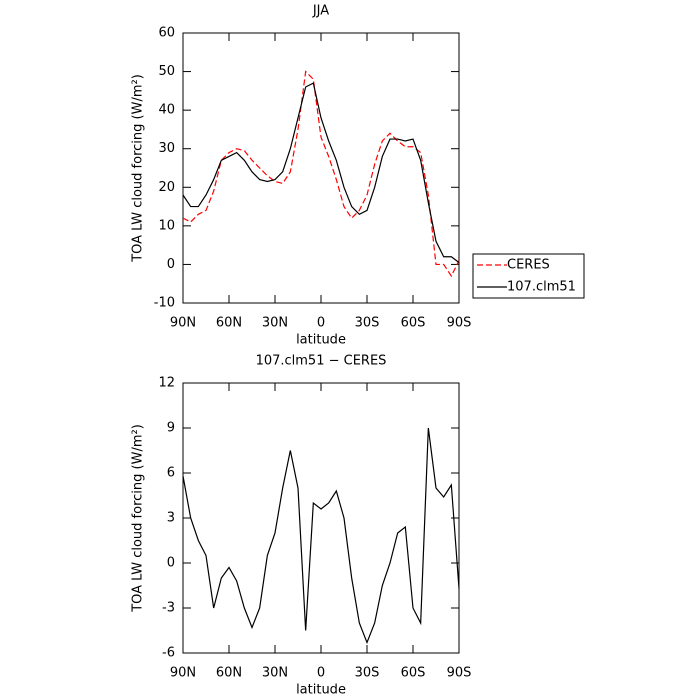 The height and width of the screenshot is (700, 700). Describe the element at coordinates (528, 276) in the screenshot. I see `legend-box` at that location.